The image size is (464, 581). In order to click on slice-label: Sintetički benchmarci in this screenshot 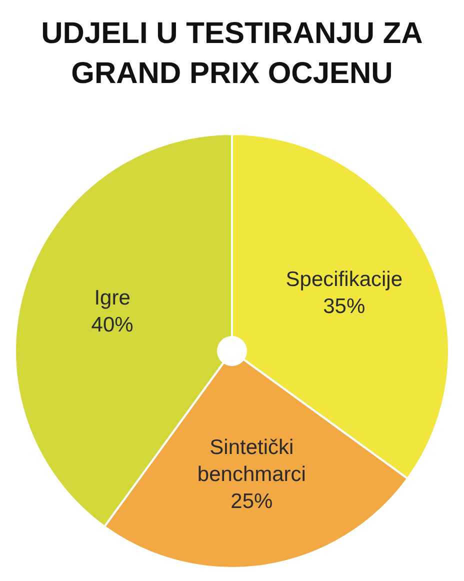, I will do `click(251, 461)`.